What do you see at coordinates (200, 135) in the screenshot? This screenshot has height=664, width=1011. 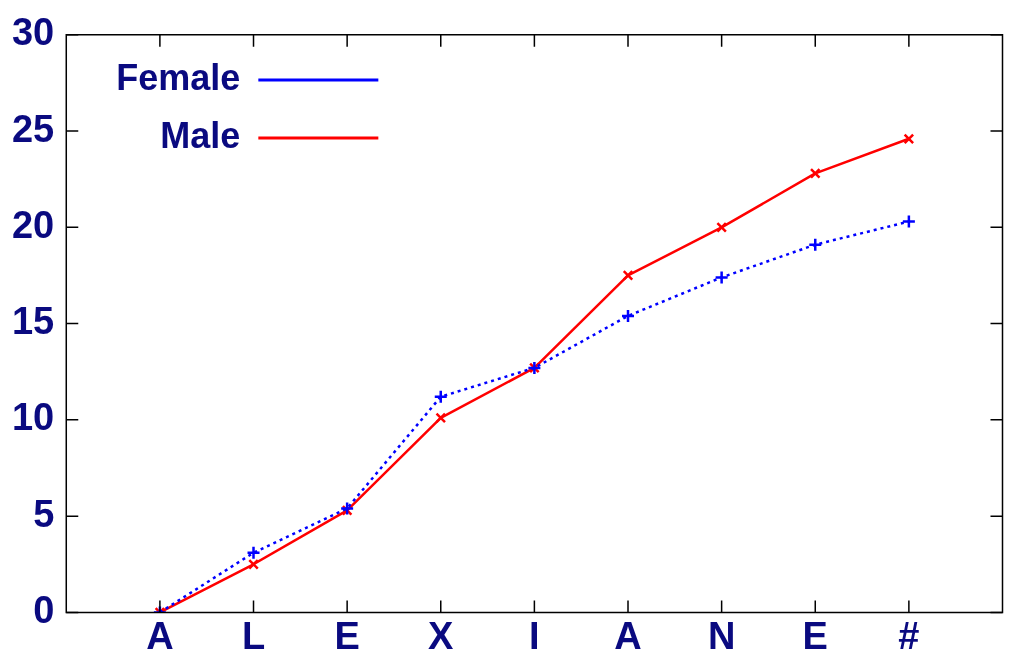 I see `legend-label: Male` at bounding box center [200, 135].